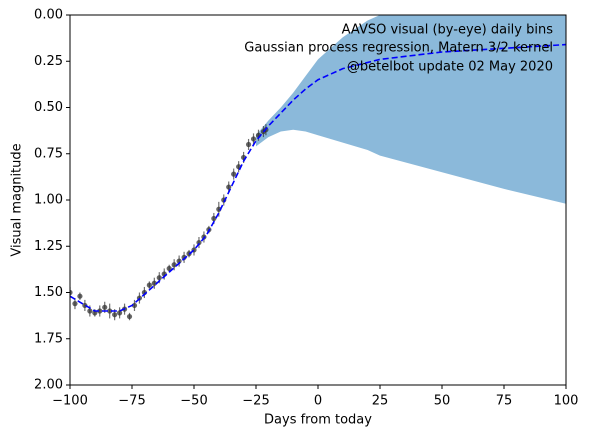  What do you see at coordinates (48, 246) in the screenshot?
I see `y-tick-label: 1.25` at bounding box center [48, 246].